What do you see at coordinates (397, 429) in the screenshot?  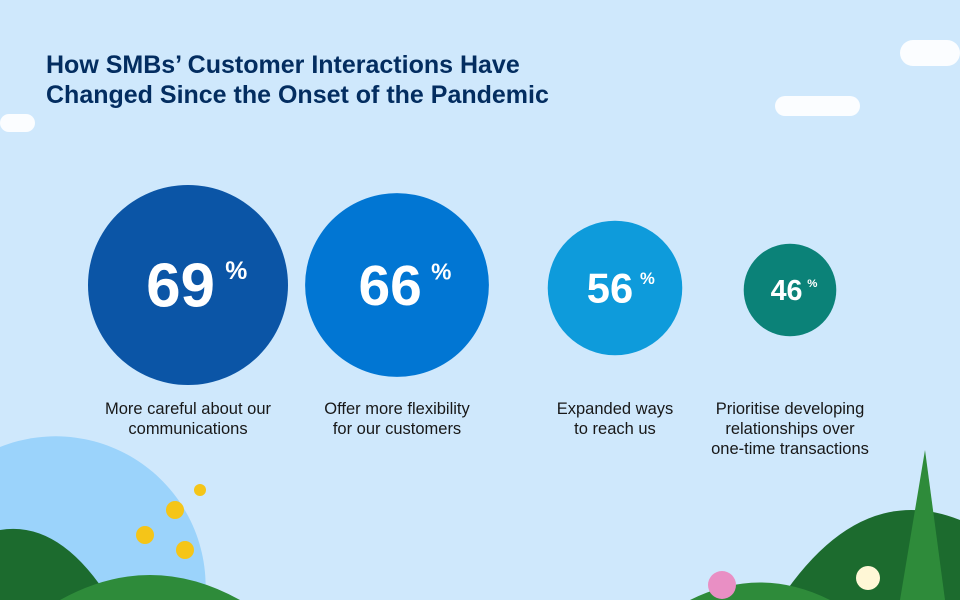 I see `caption-line: for our customers` at bounding box center [397, 429].